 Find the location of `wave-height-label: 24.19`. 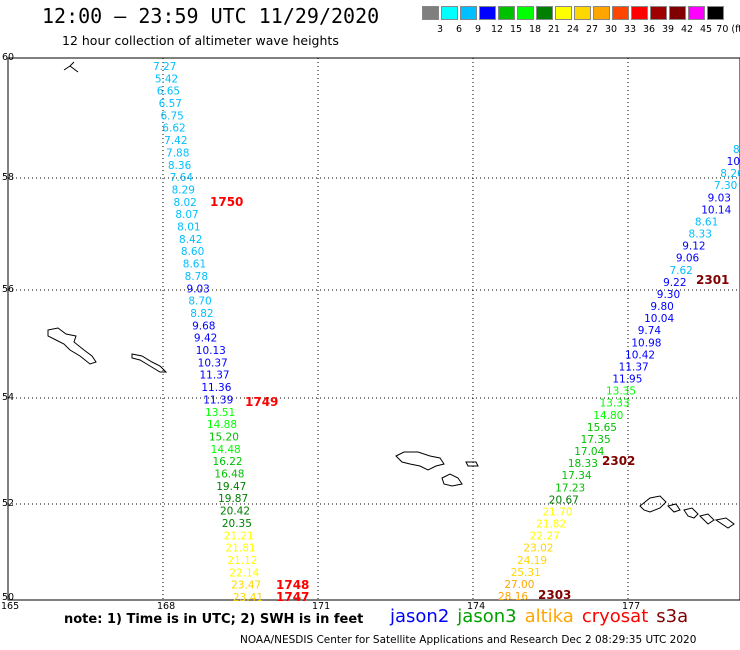

wave-height-label: 24.19 is located at coordinates (532, 561).